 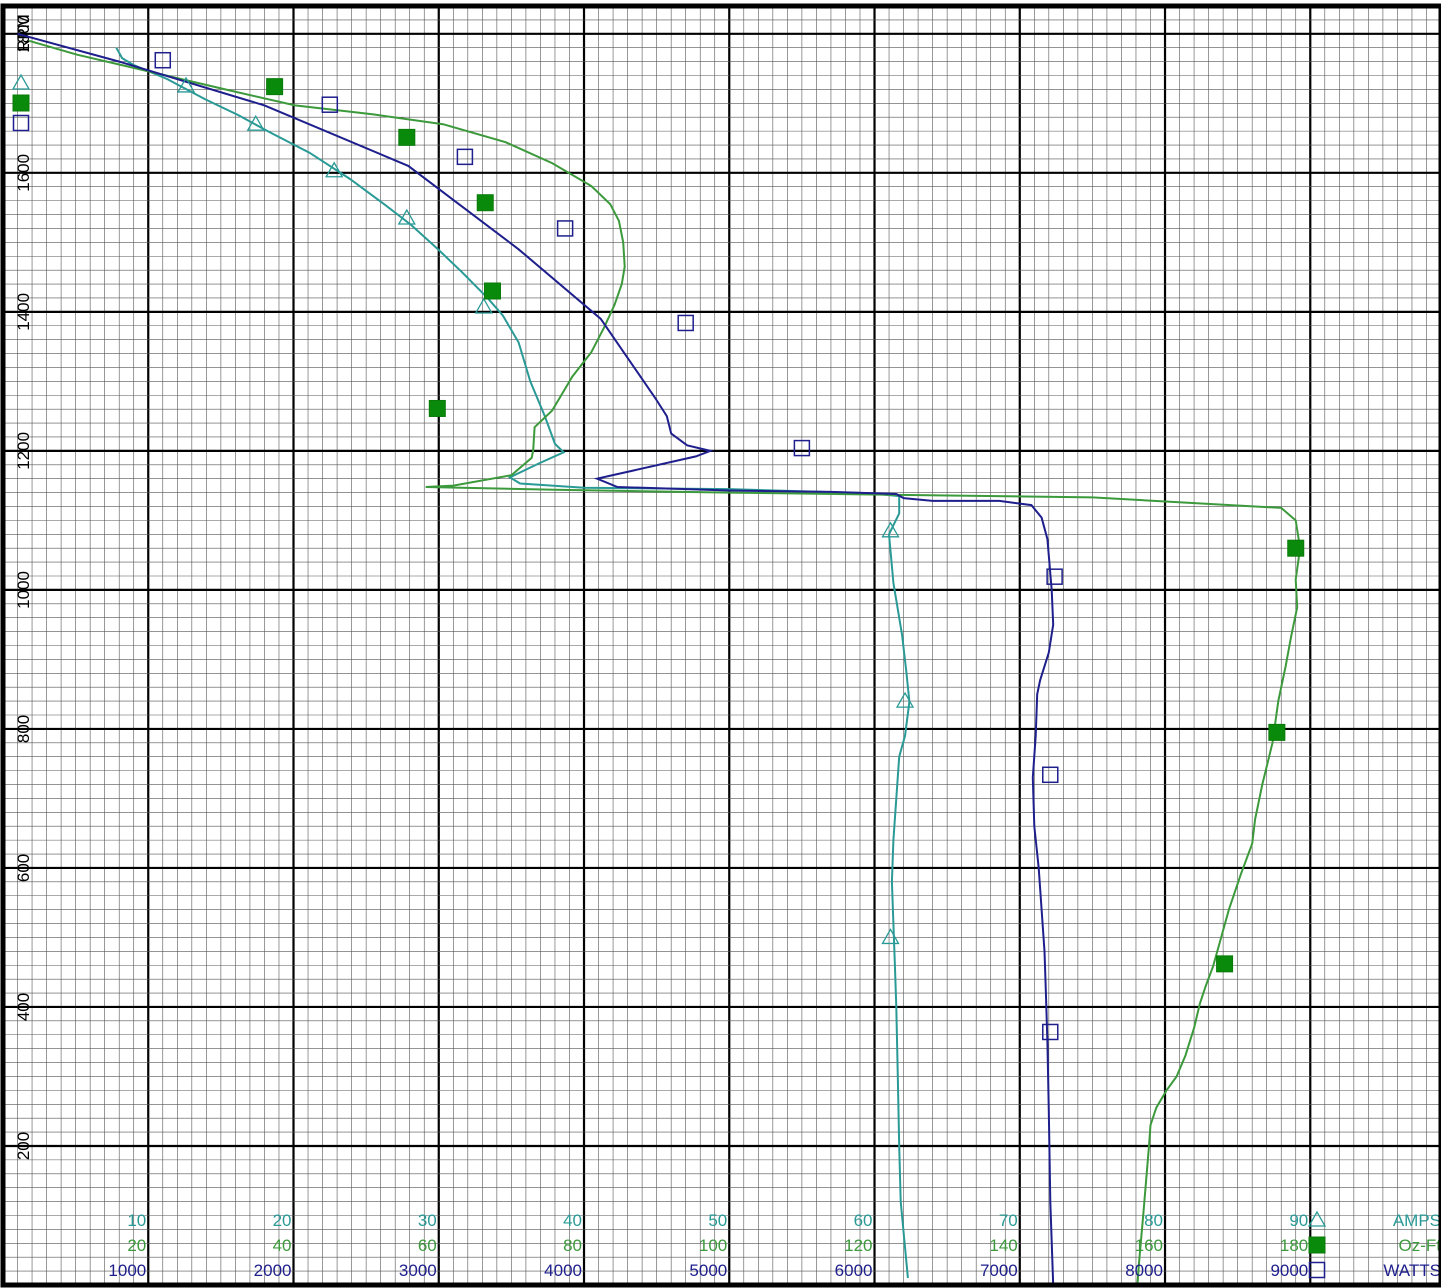 I want to click on x-tick-label: 50, so click(x=717, y=1220).